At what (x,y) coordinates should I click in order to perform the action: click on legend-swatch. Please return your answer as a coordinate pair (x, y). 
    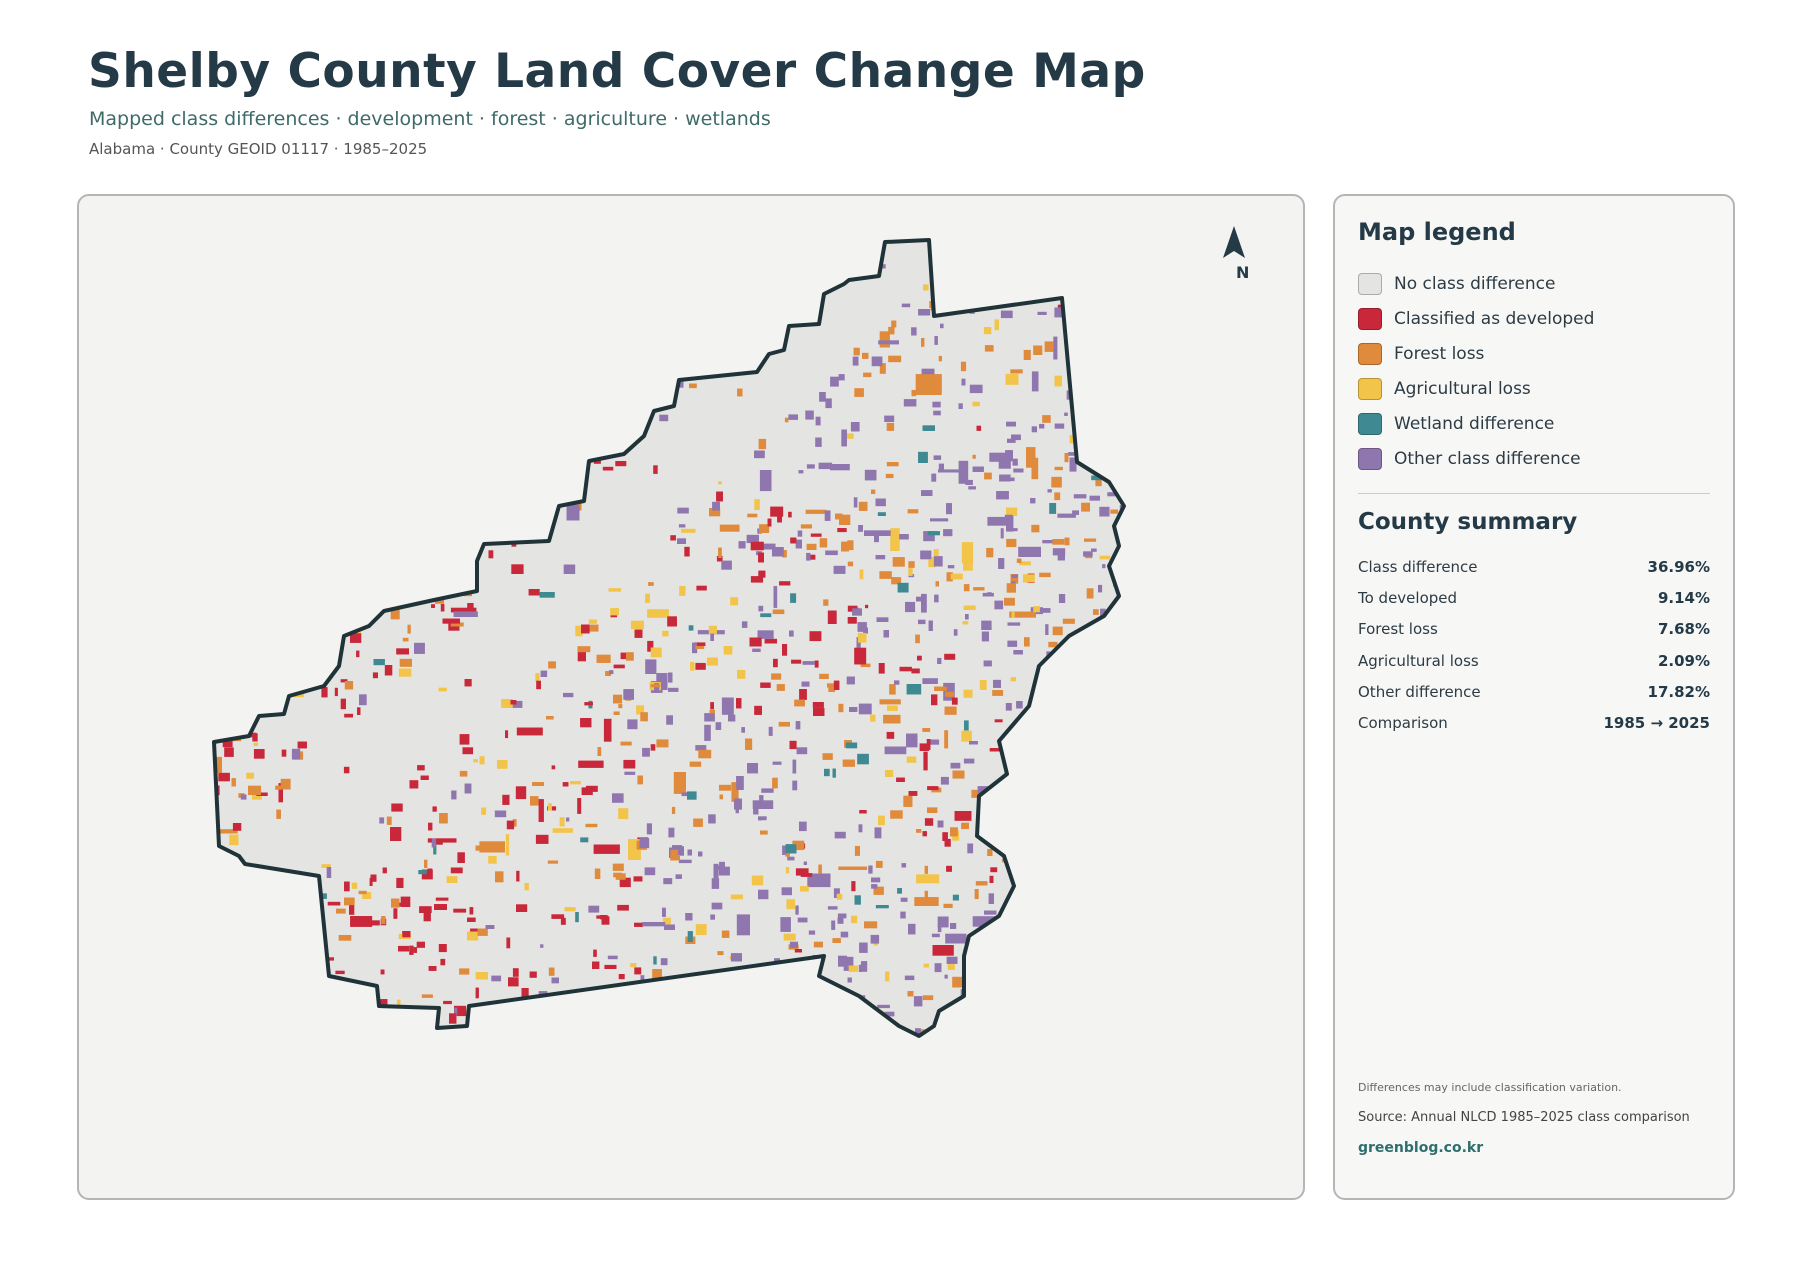
    Looking at the image, I should click on (1370, 283).